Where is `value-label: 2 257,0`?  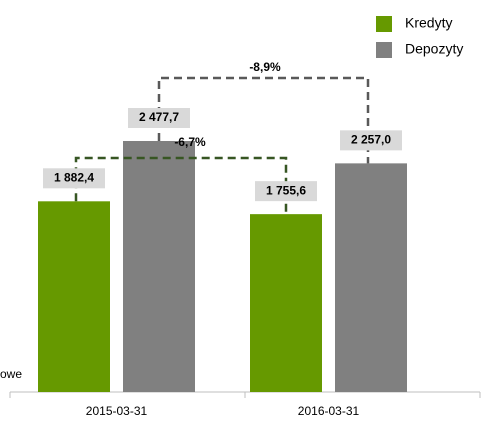
value-label: 2 257,0 is located at coordinates (371, 140).